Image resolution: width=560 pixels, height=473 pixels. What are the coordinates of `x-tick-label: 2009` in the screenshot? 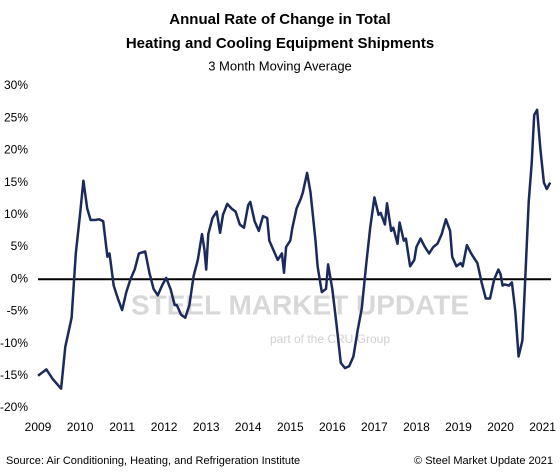 It's located at (38, 427).